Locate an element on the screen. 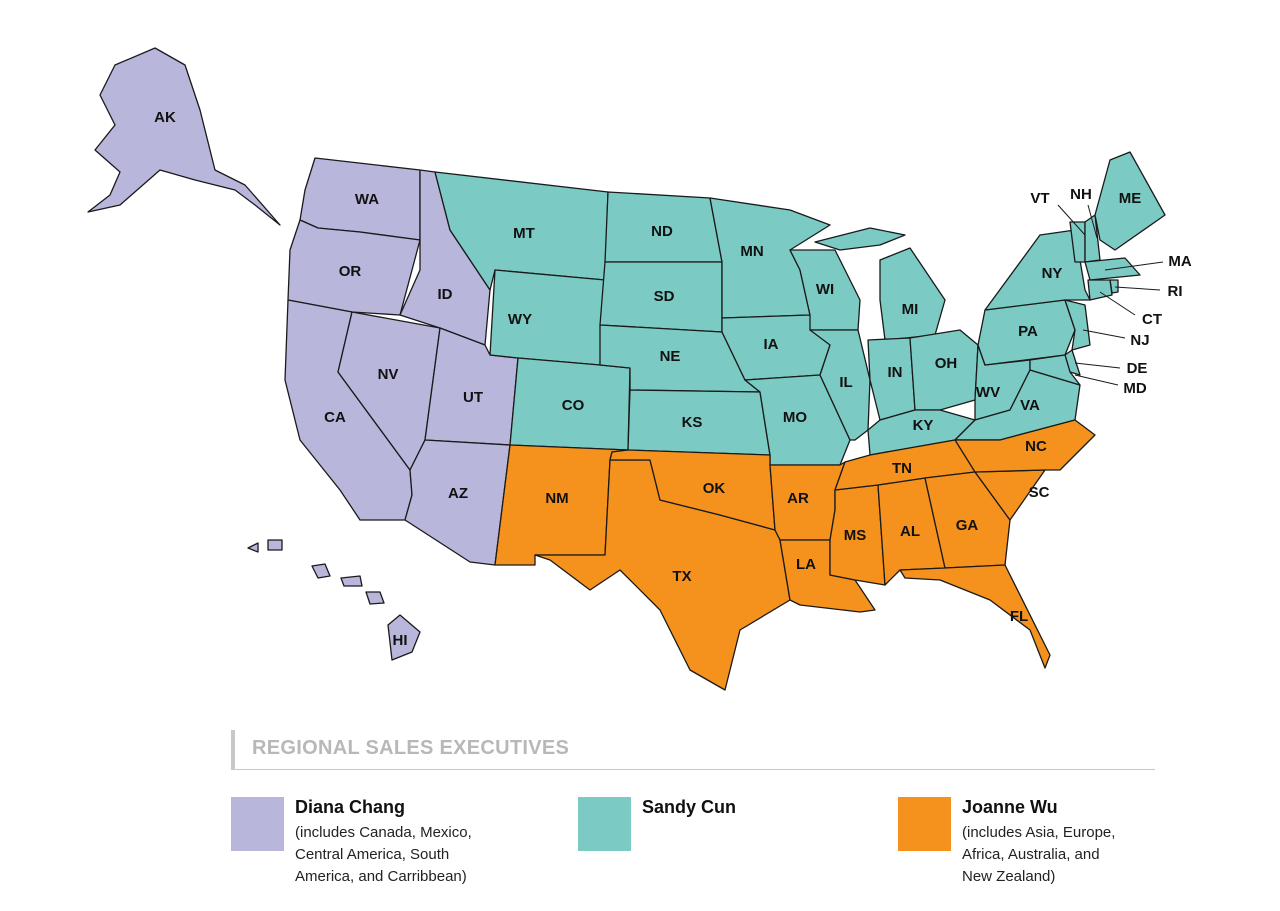 The width and height of the screenshot is (1280, 911). state: IL is located at coordinates (840, 385).